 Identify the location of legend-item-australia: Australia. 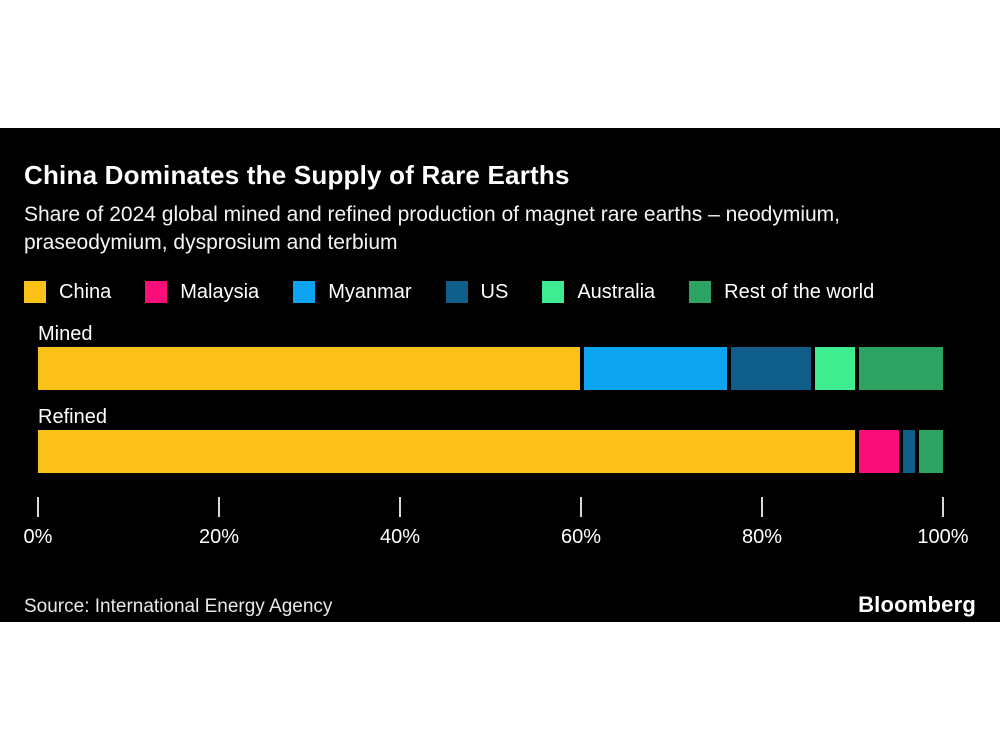
(598, 292).